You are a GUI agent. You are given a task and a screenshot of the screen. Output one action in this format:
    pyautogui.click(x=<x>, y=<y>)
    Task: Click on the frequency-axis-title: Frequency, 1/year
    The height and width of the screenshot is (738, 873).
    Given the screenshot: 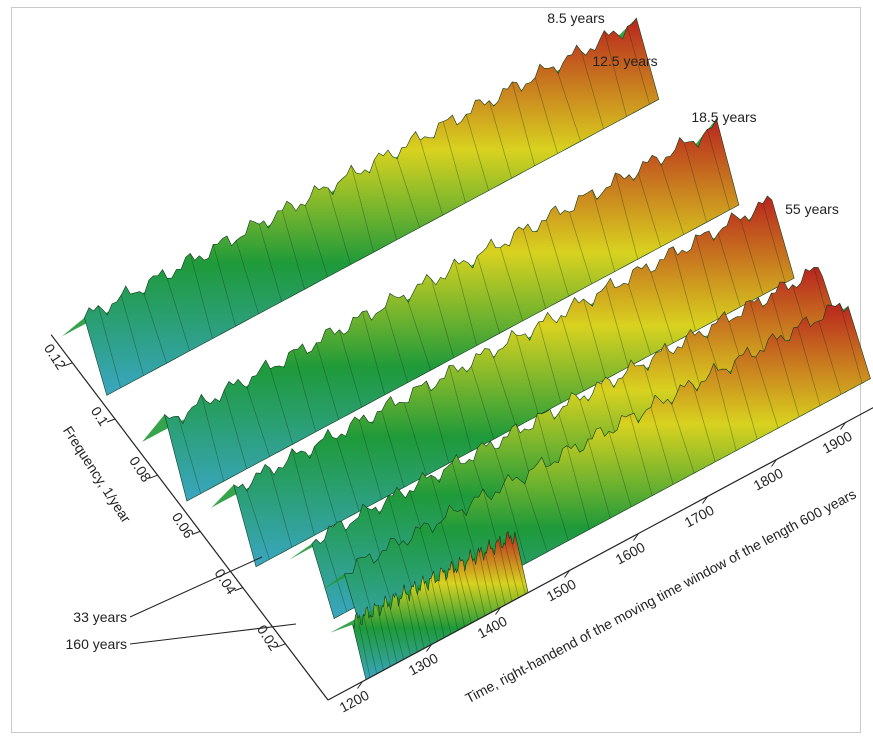 What is the action you would take?
    pyautogui.click(x=97, y=474)
    